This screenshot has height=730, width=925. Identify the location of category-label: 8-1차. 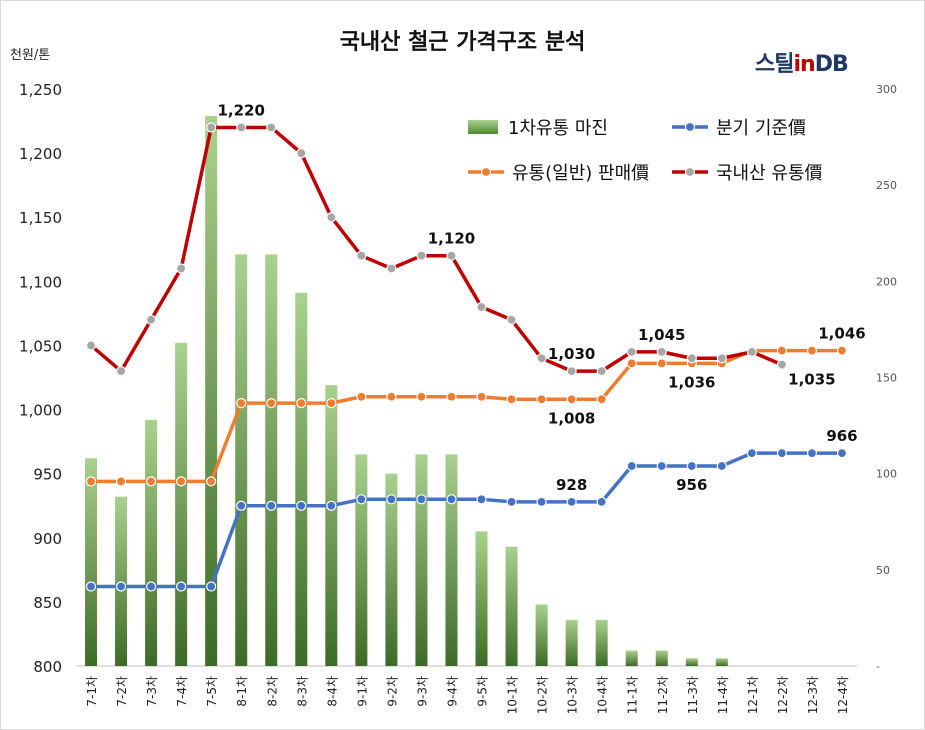
(242, 691).